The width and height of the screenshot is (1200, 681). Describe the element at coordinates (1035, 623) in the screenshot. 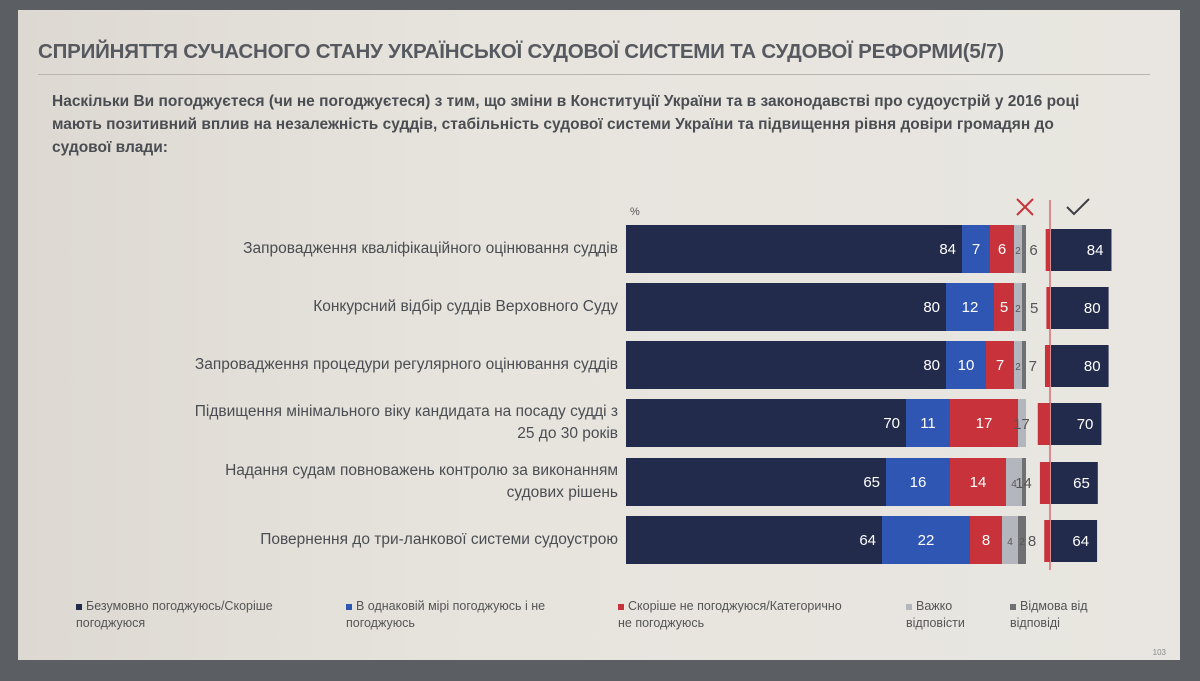

I see `legend-text: відповіді` at that location.